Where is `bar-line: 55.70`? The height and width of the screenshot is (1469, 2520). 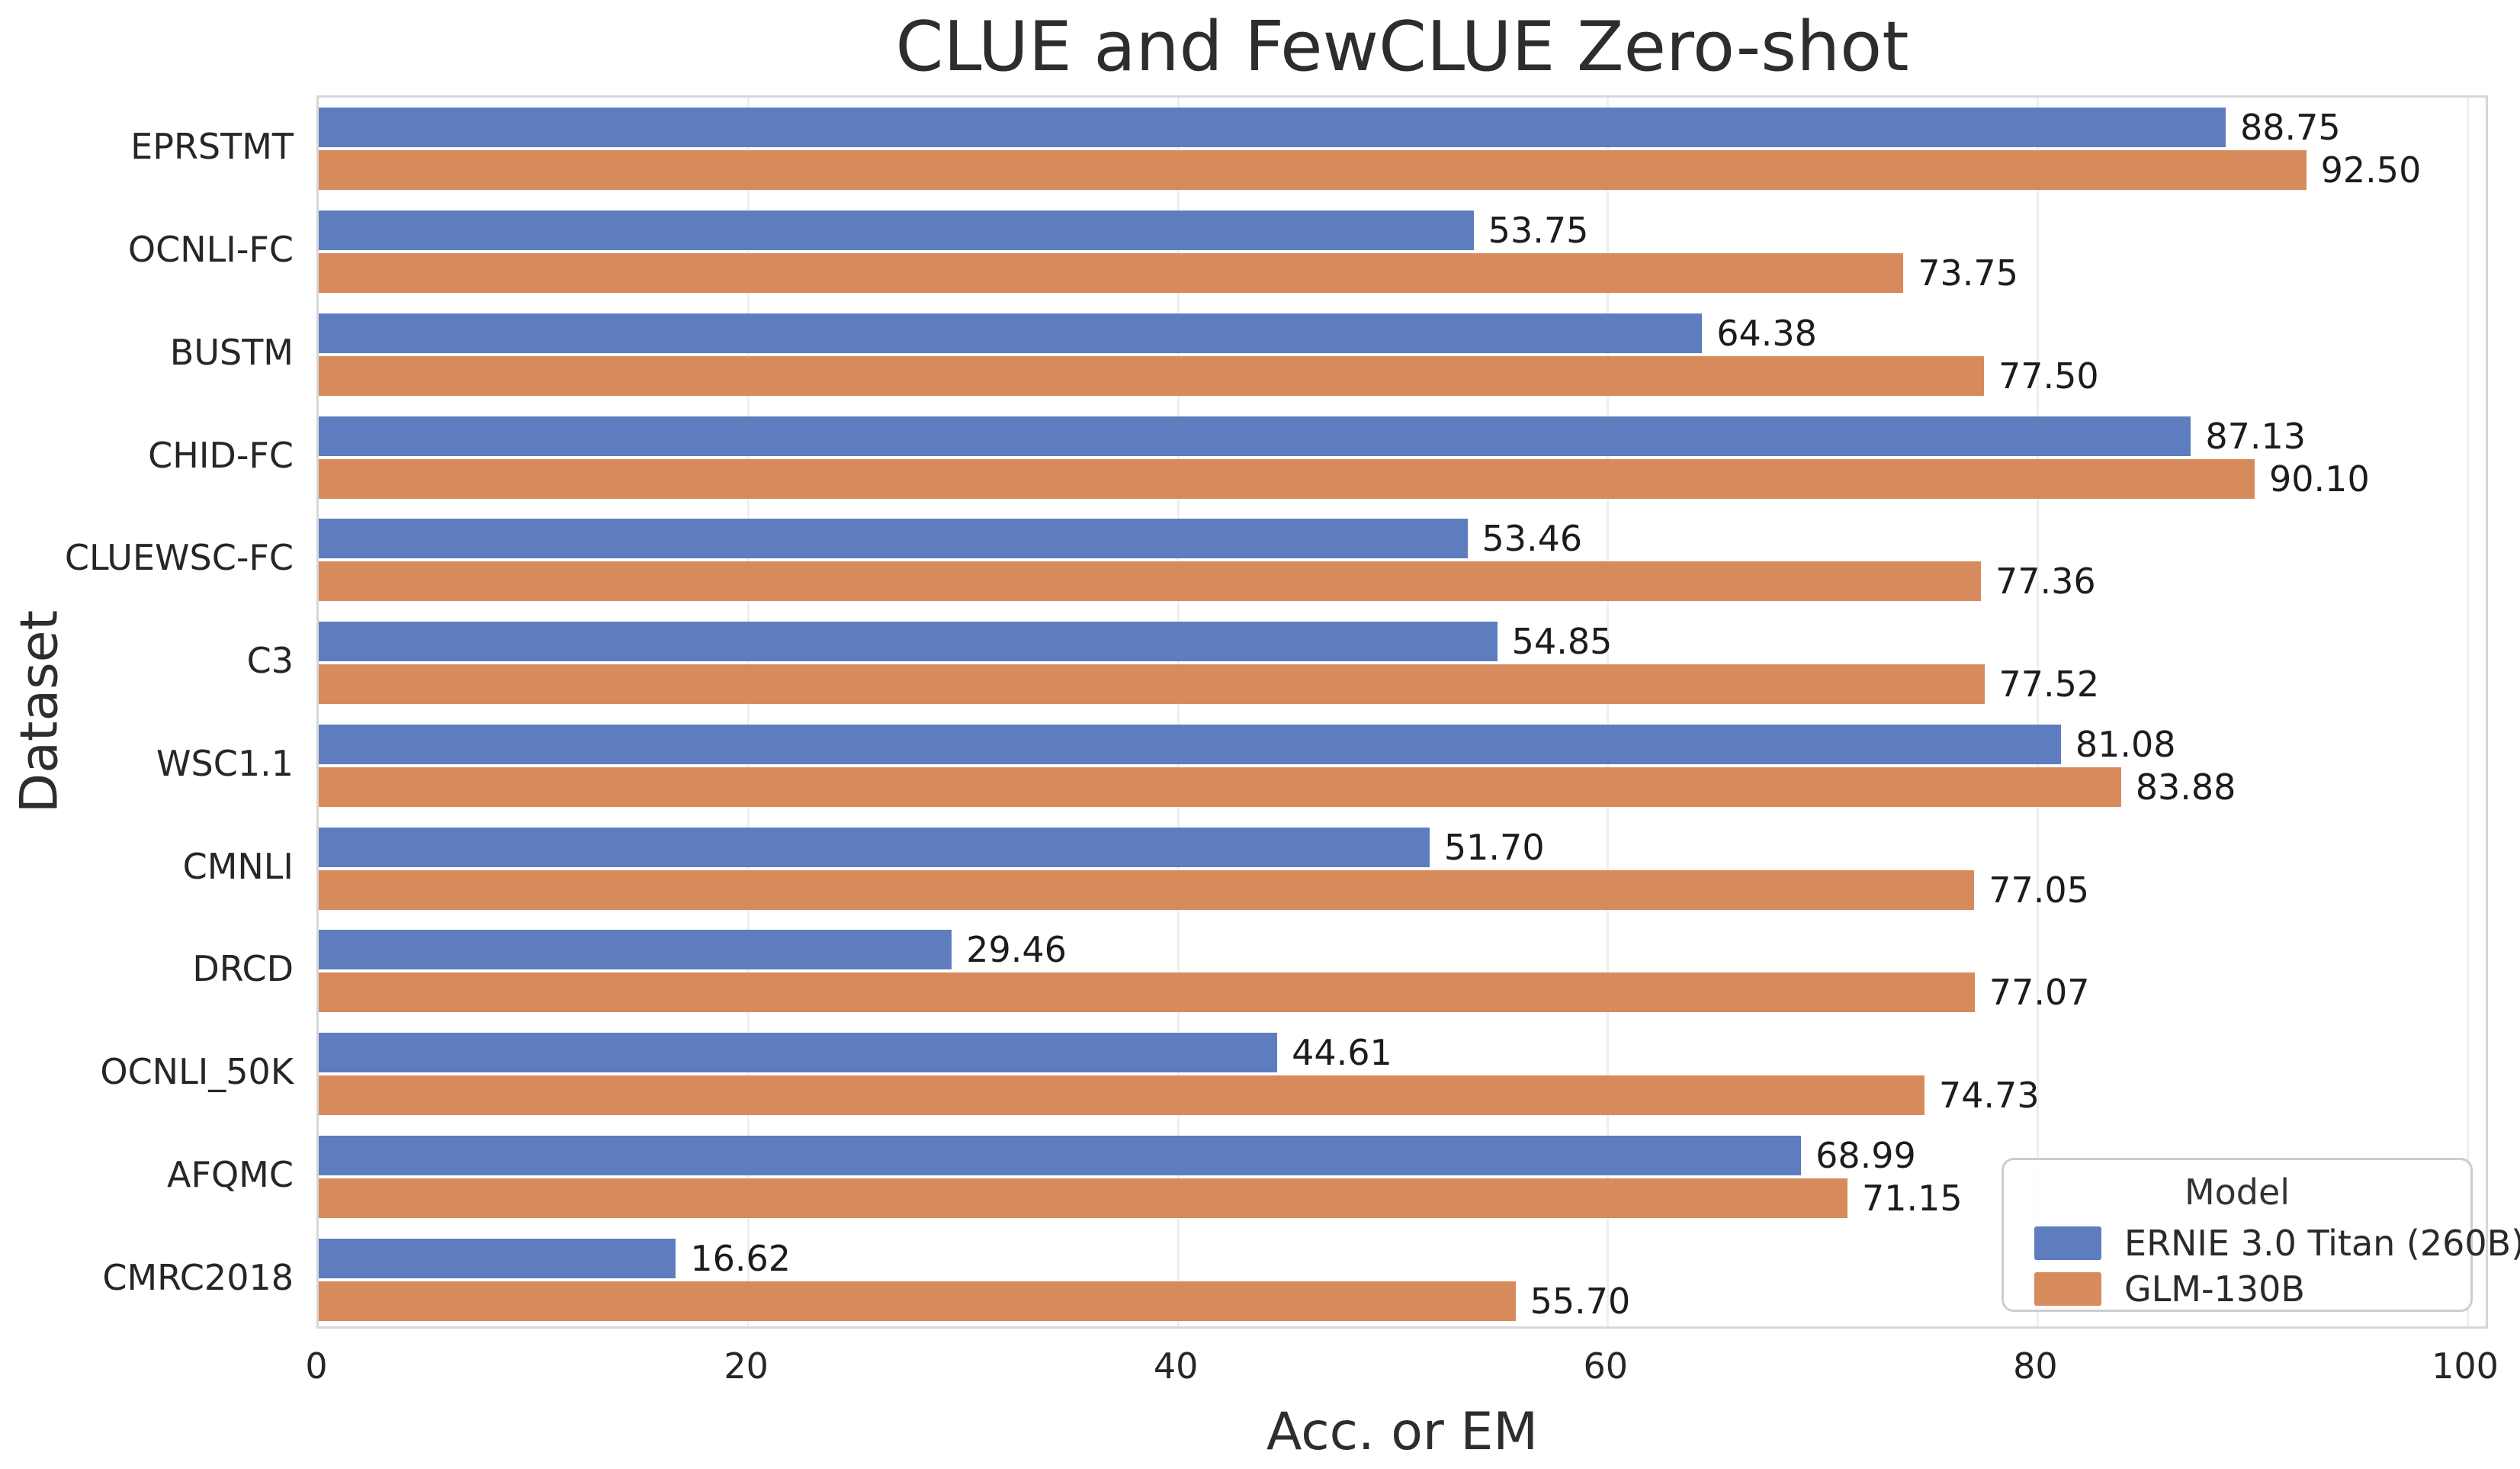
bar-line: 55.70 is located at coordinates (1402, 1301).